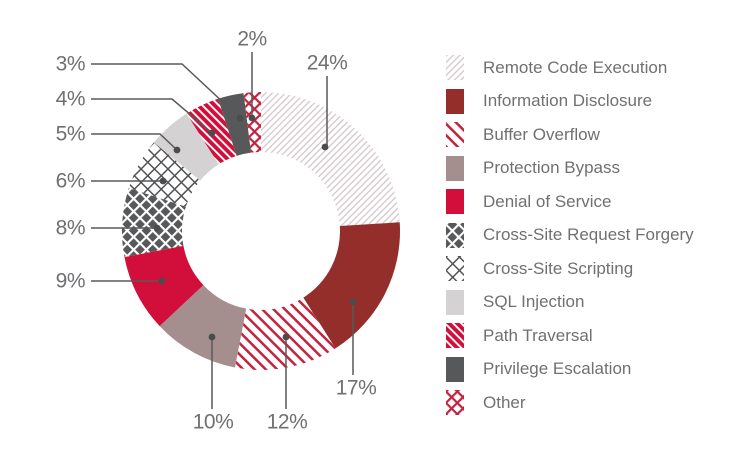 The height and width of the screenshot is (460, 744). I want to click on value-label-denial-of-service: 9%, so click(70, 281).